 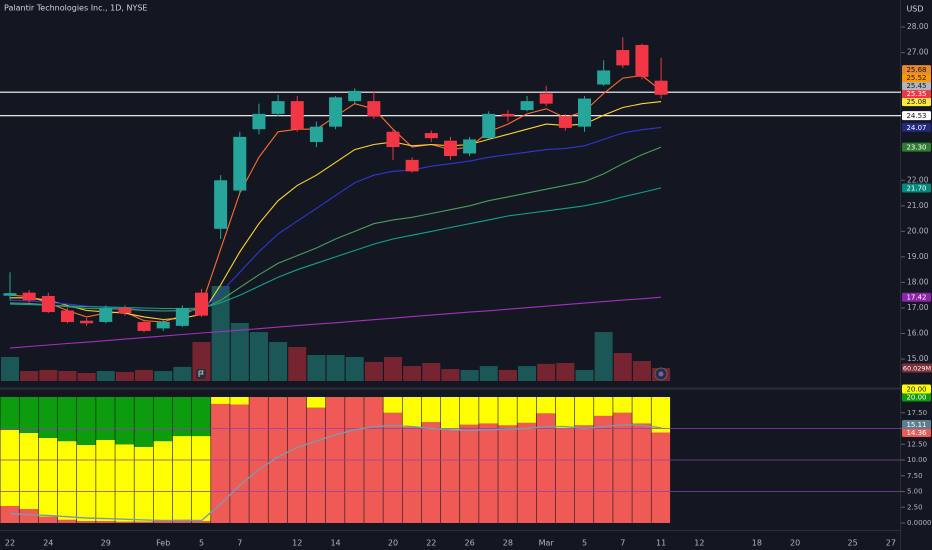 I want to click on event-flag, so click(x=201, y=374).